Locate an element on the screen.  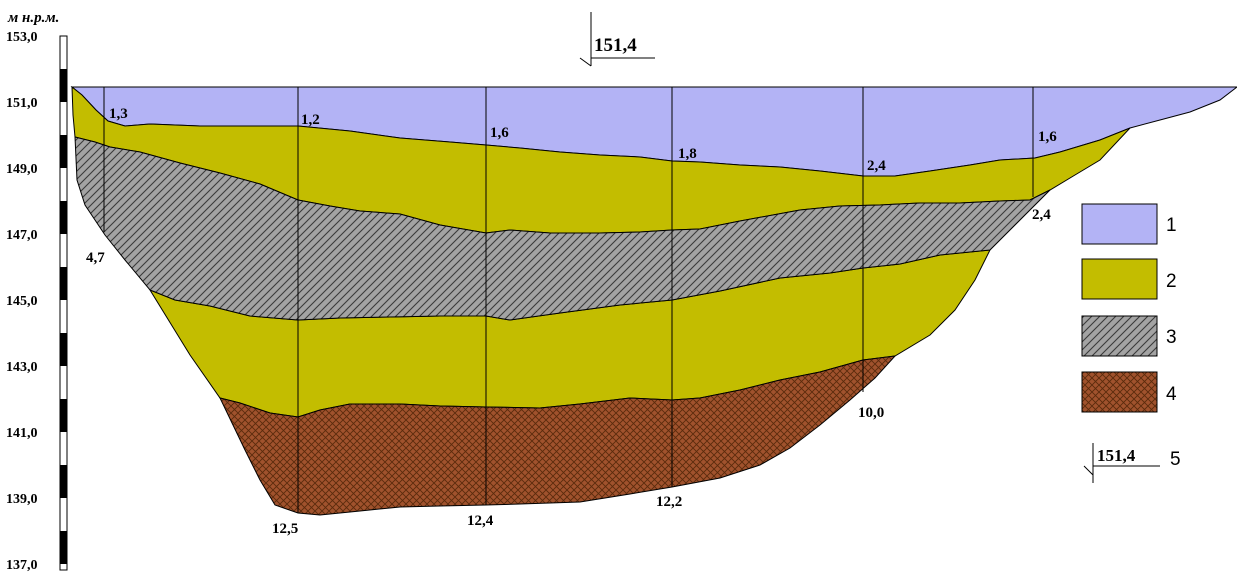
legend-number: 4 is located at coordinates (1171, 394).